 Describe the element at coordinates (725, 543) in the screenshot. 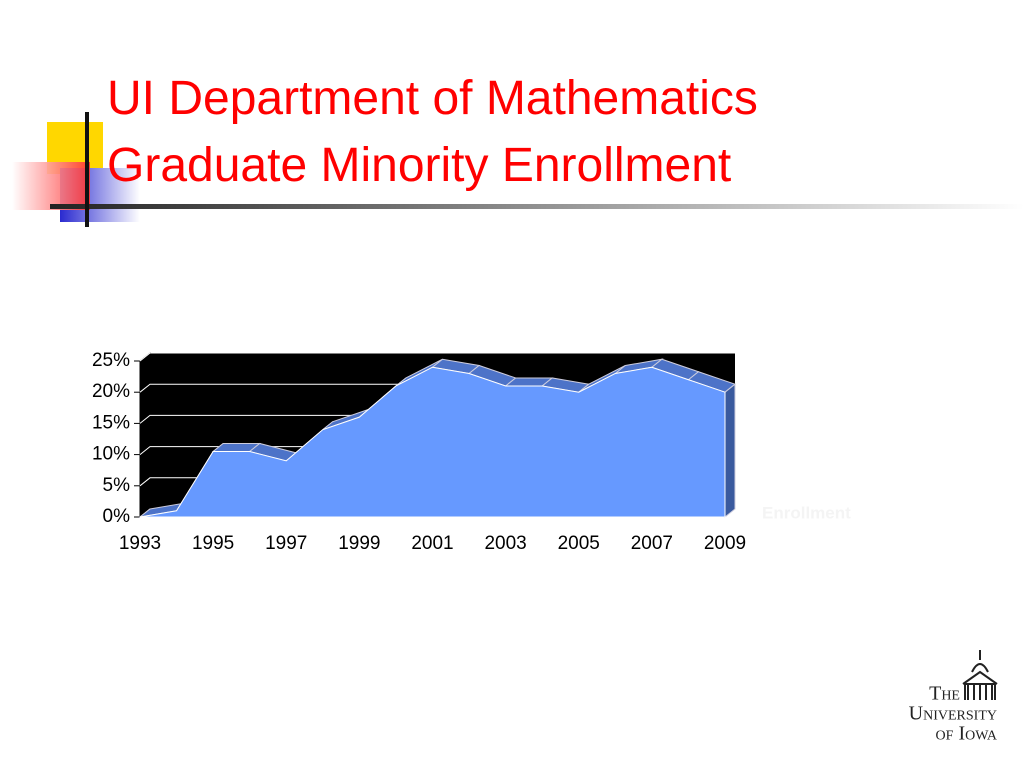

I see `x-tick-label: 2009` at that location.